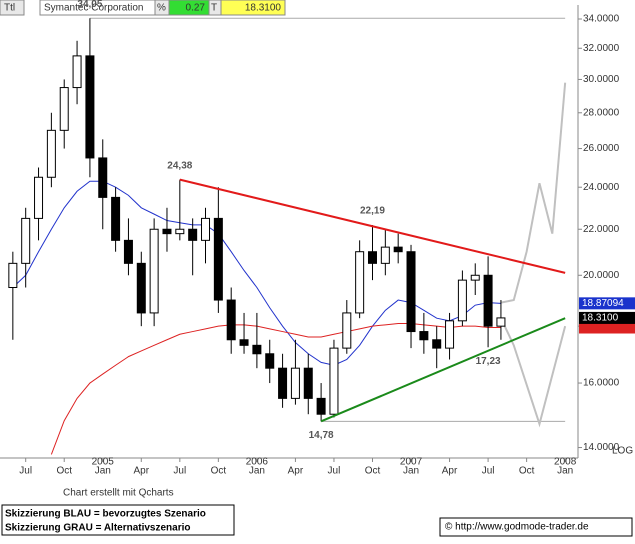 The image size is (635, 544). I want to click on axis-note: LOG, so click(622, 451).